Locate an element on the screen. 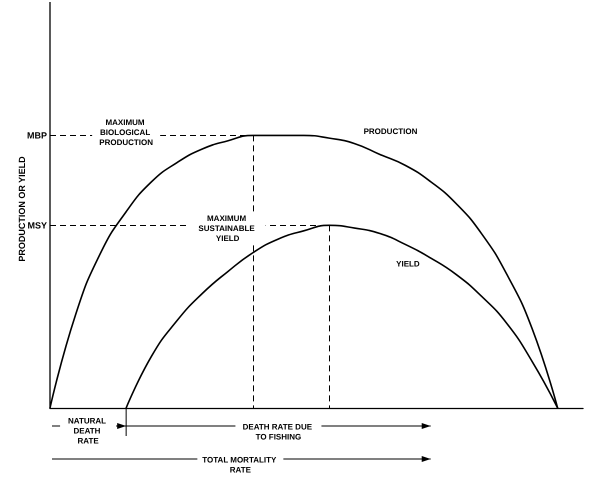 The image size is (600, 484). ref-line-label: MSY is located at coordinates (37, 225).